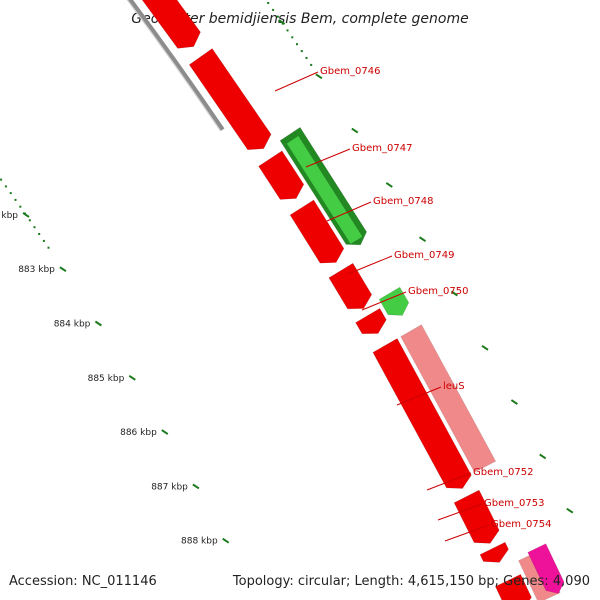  What do you see at coordinates (324, 190) in the screenshot?
I see `gene-block-green-highlight` at bounding box center [324, 190].